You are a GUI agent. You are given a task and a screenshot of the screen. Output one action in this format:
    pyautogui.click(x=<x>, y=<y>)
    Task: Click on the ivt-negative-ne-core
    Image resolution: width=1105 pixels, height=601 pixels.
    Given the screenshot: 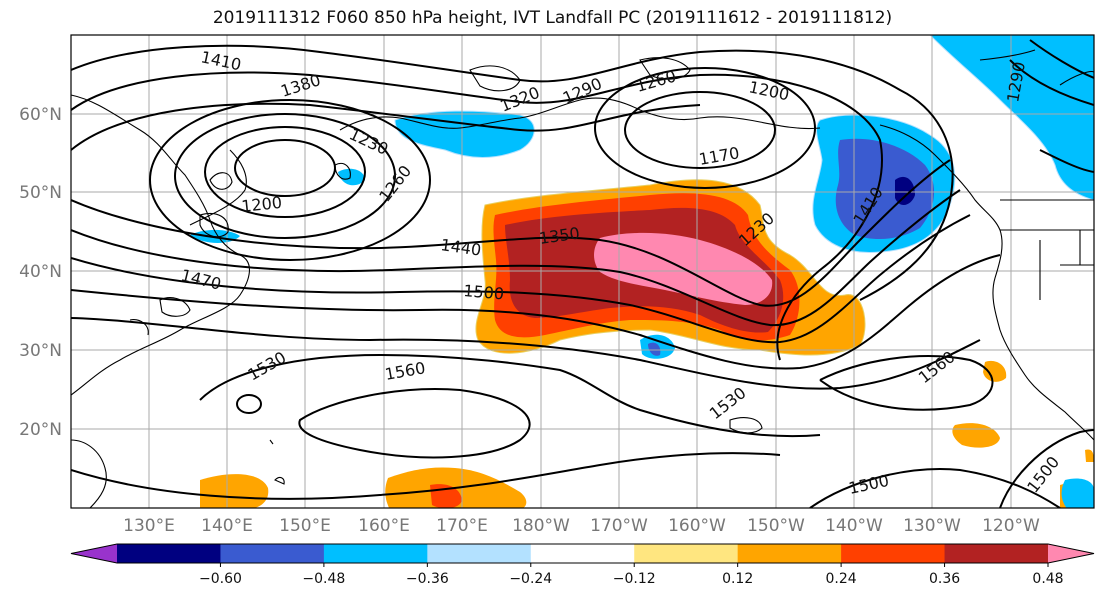 What is the action you would take?
    pyautogui.click(x=905, y=191)
    